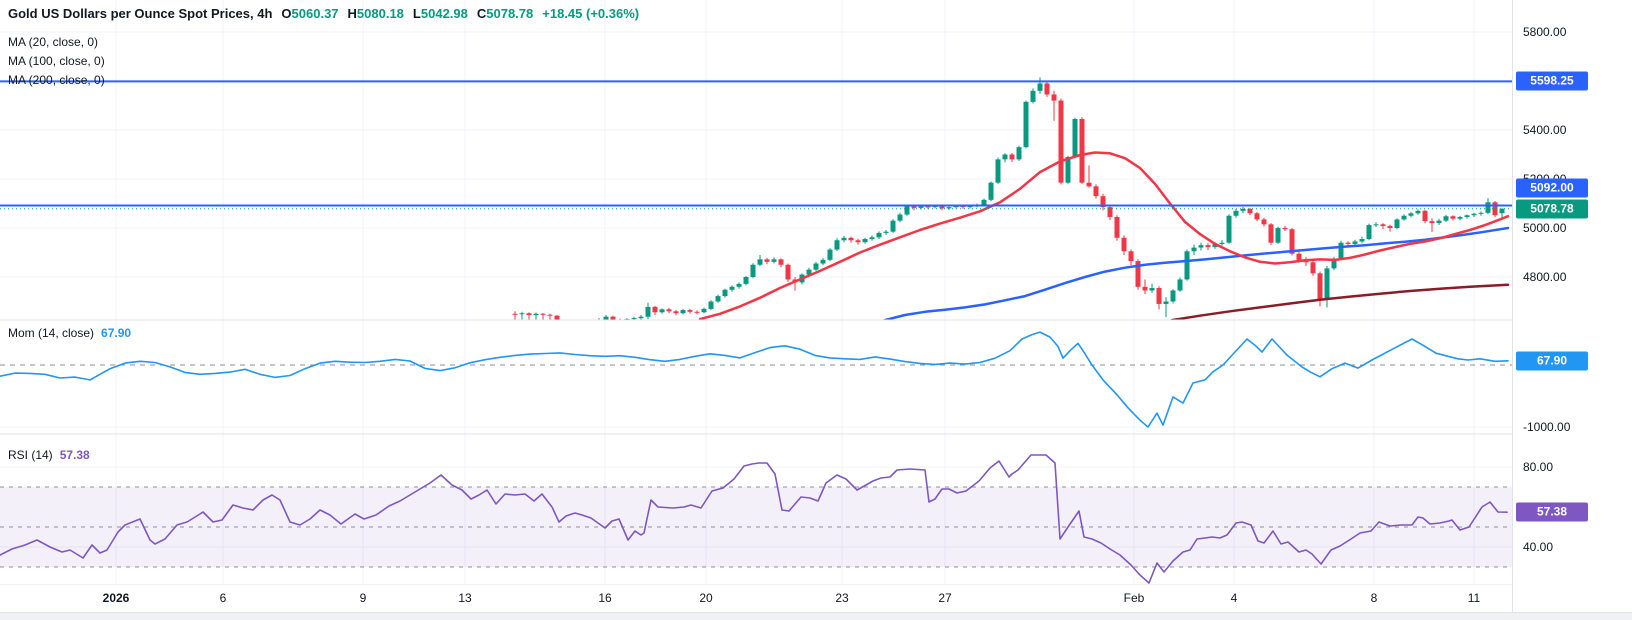 This screenshot has width=1632, height=620. I want to click on price-tick-label: 4800.00, so click(1545, 277).